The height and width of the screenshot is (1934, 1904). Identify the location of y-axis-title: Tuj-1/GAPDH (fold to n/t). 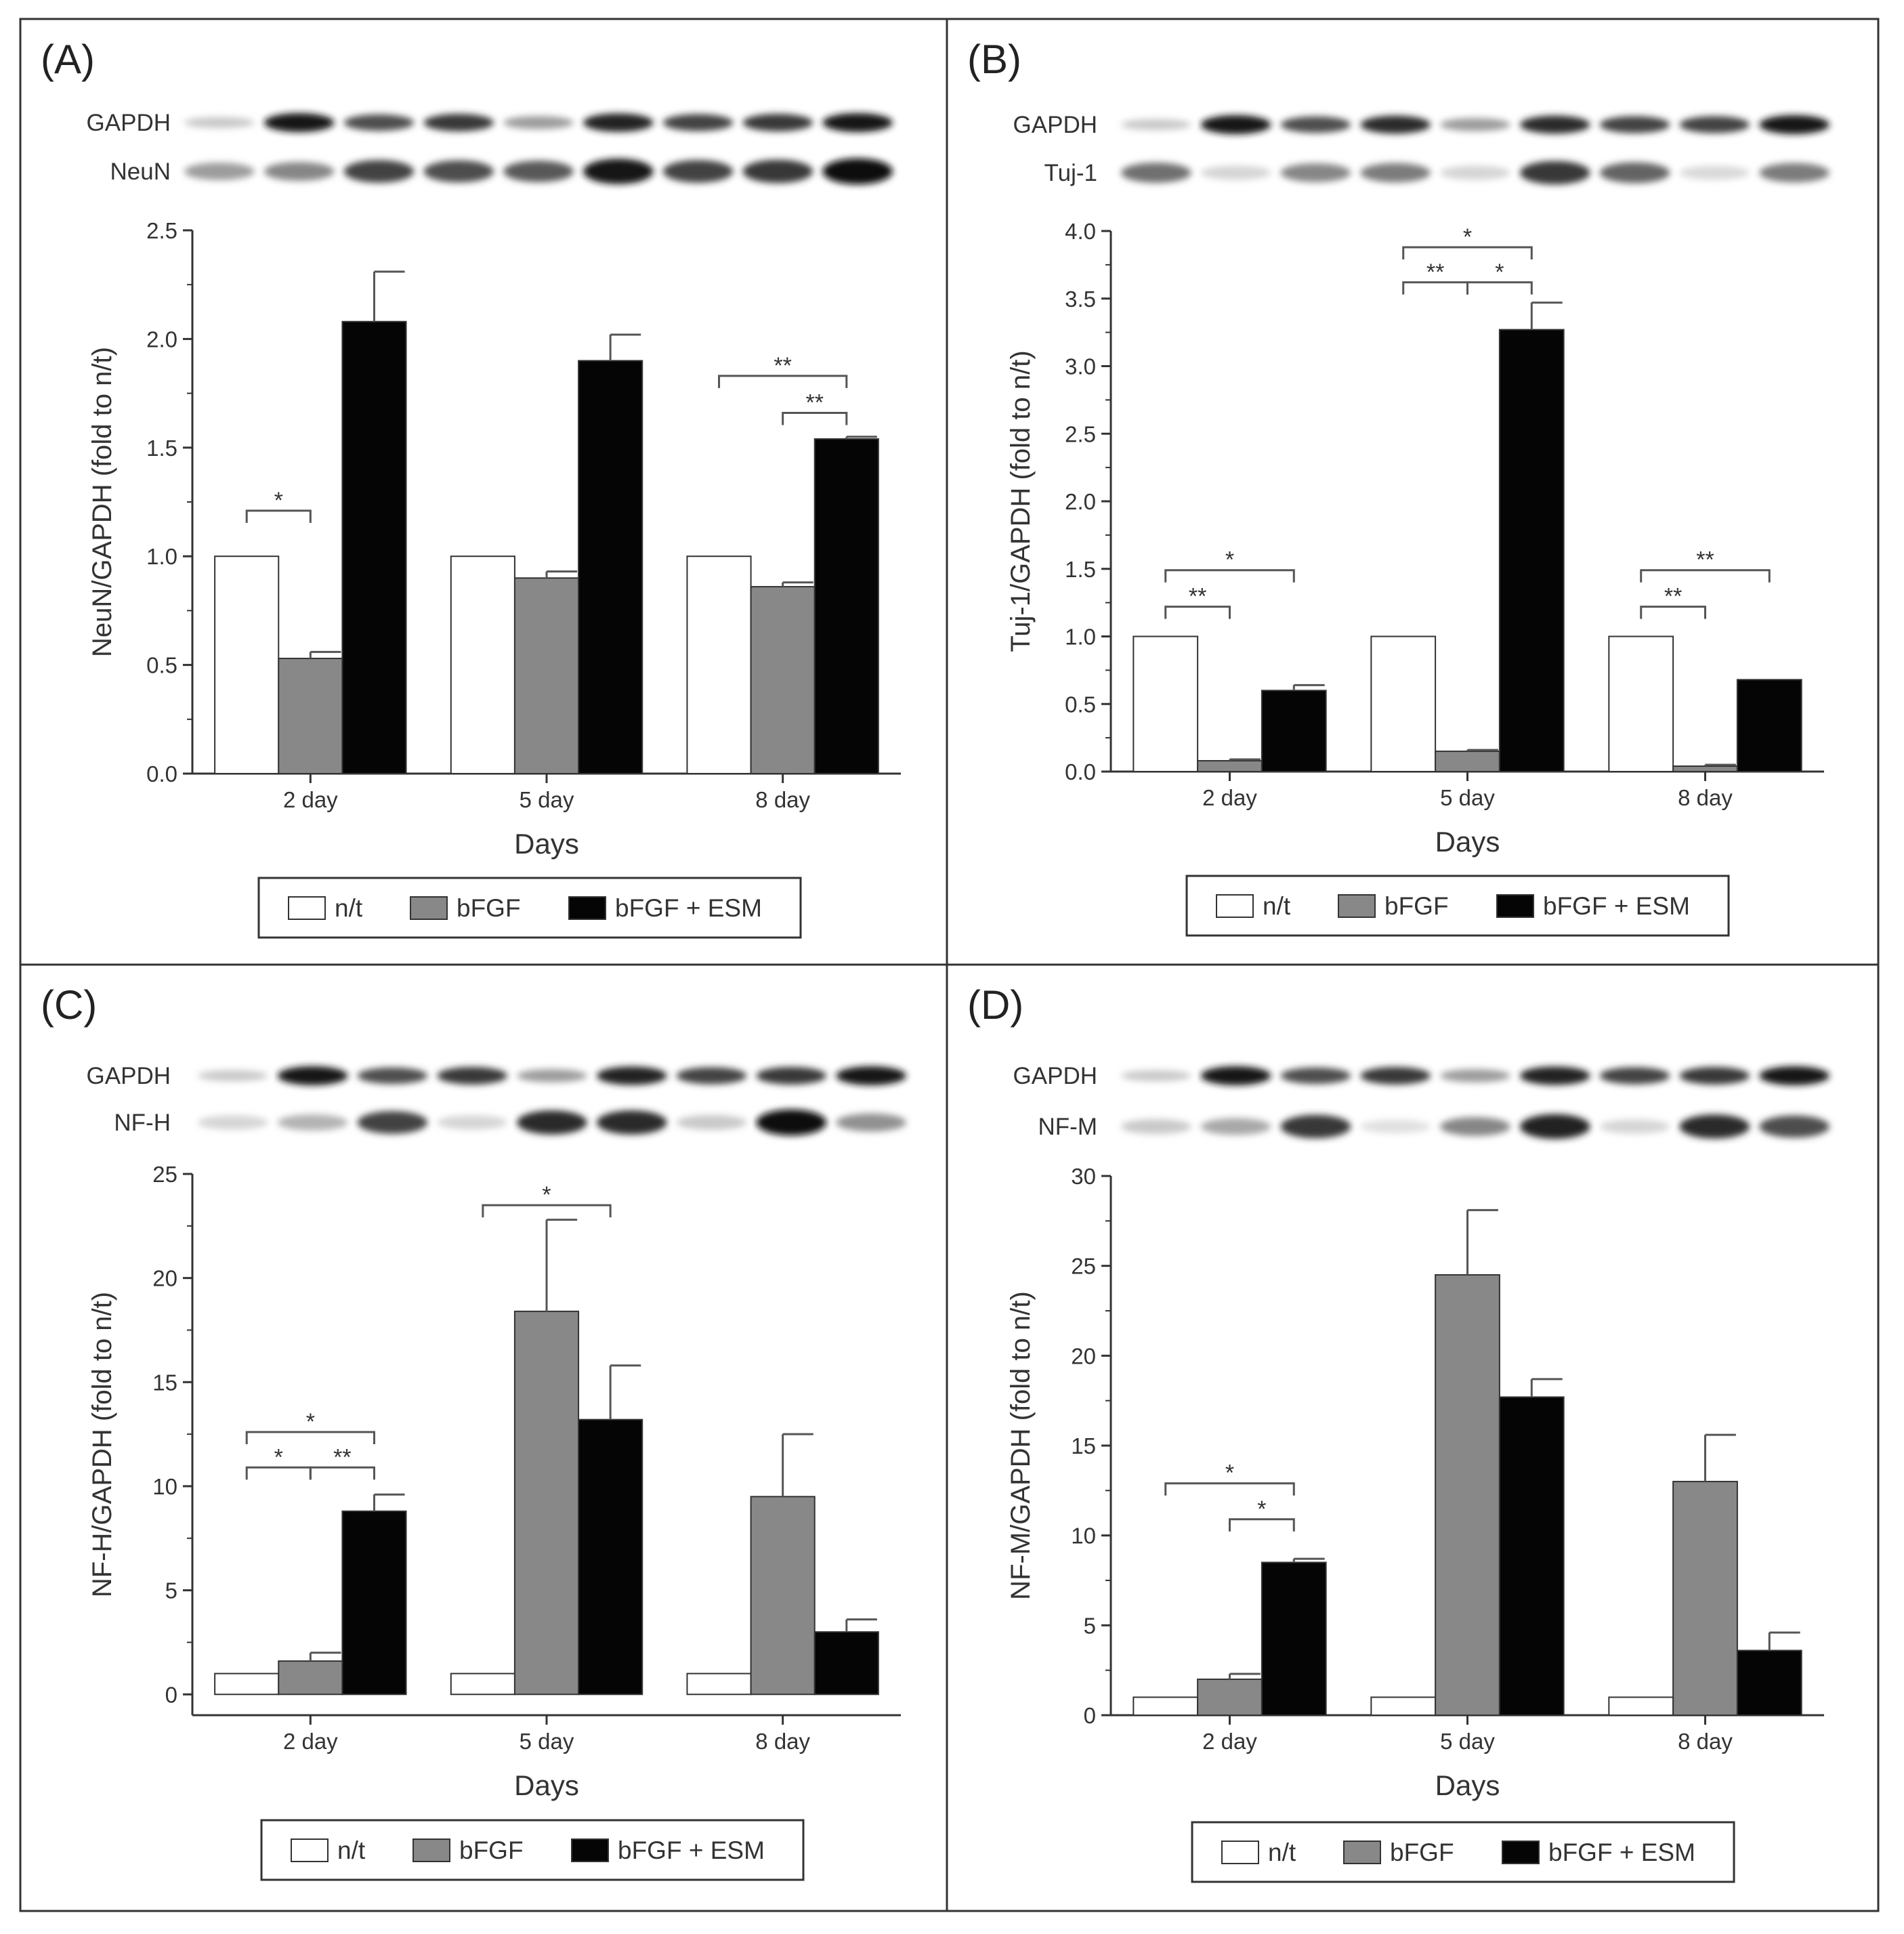
(1021, 501).